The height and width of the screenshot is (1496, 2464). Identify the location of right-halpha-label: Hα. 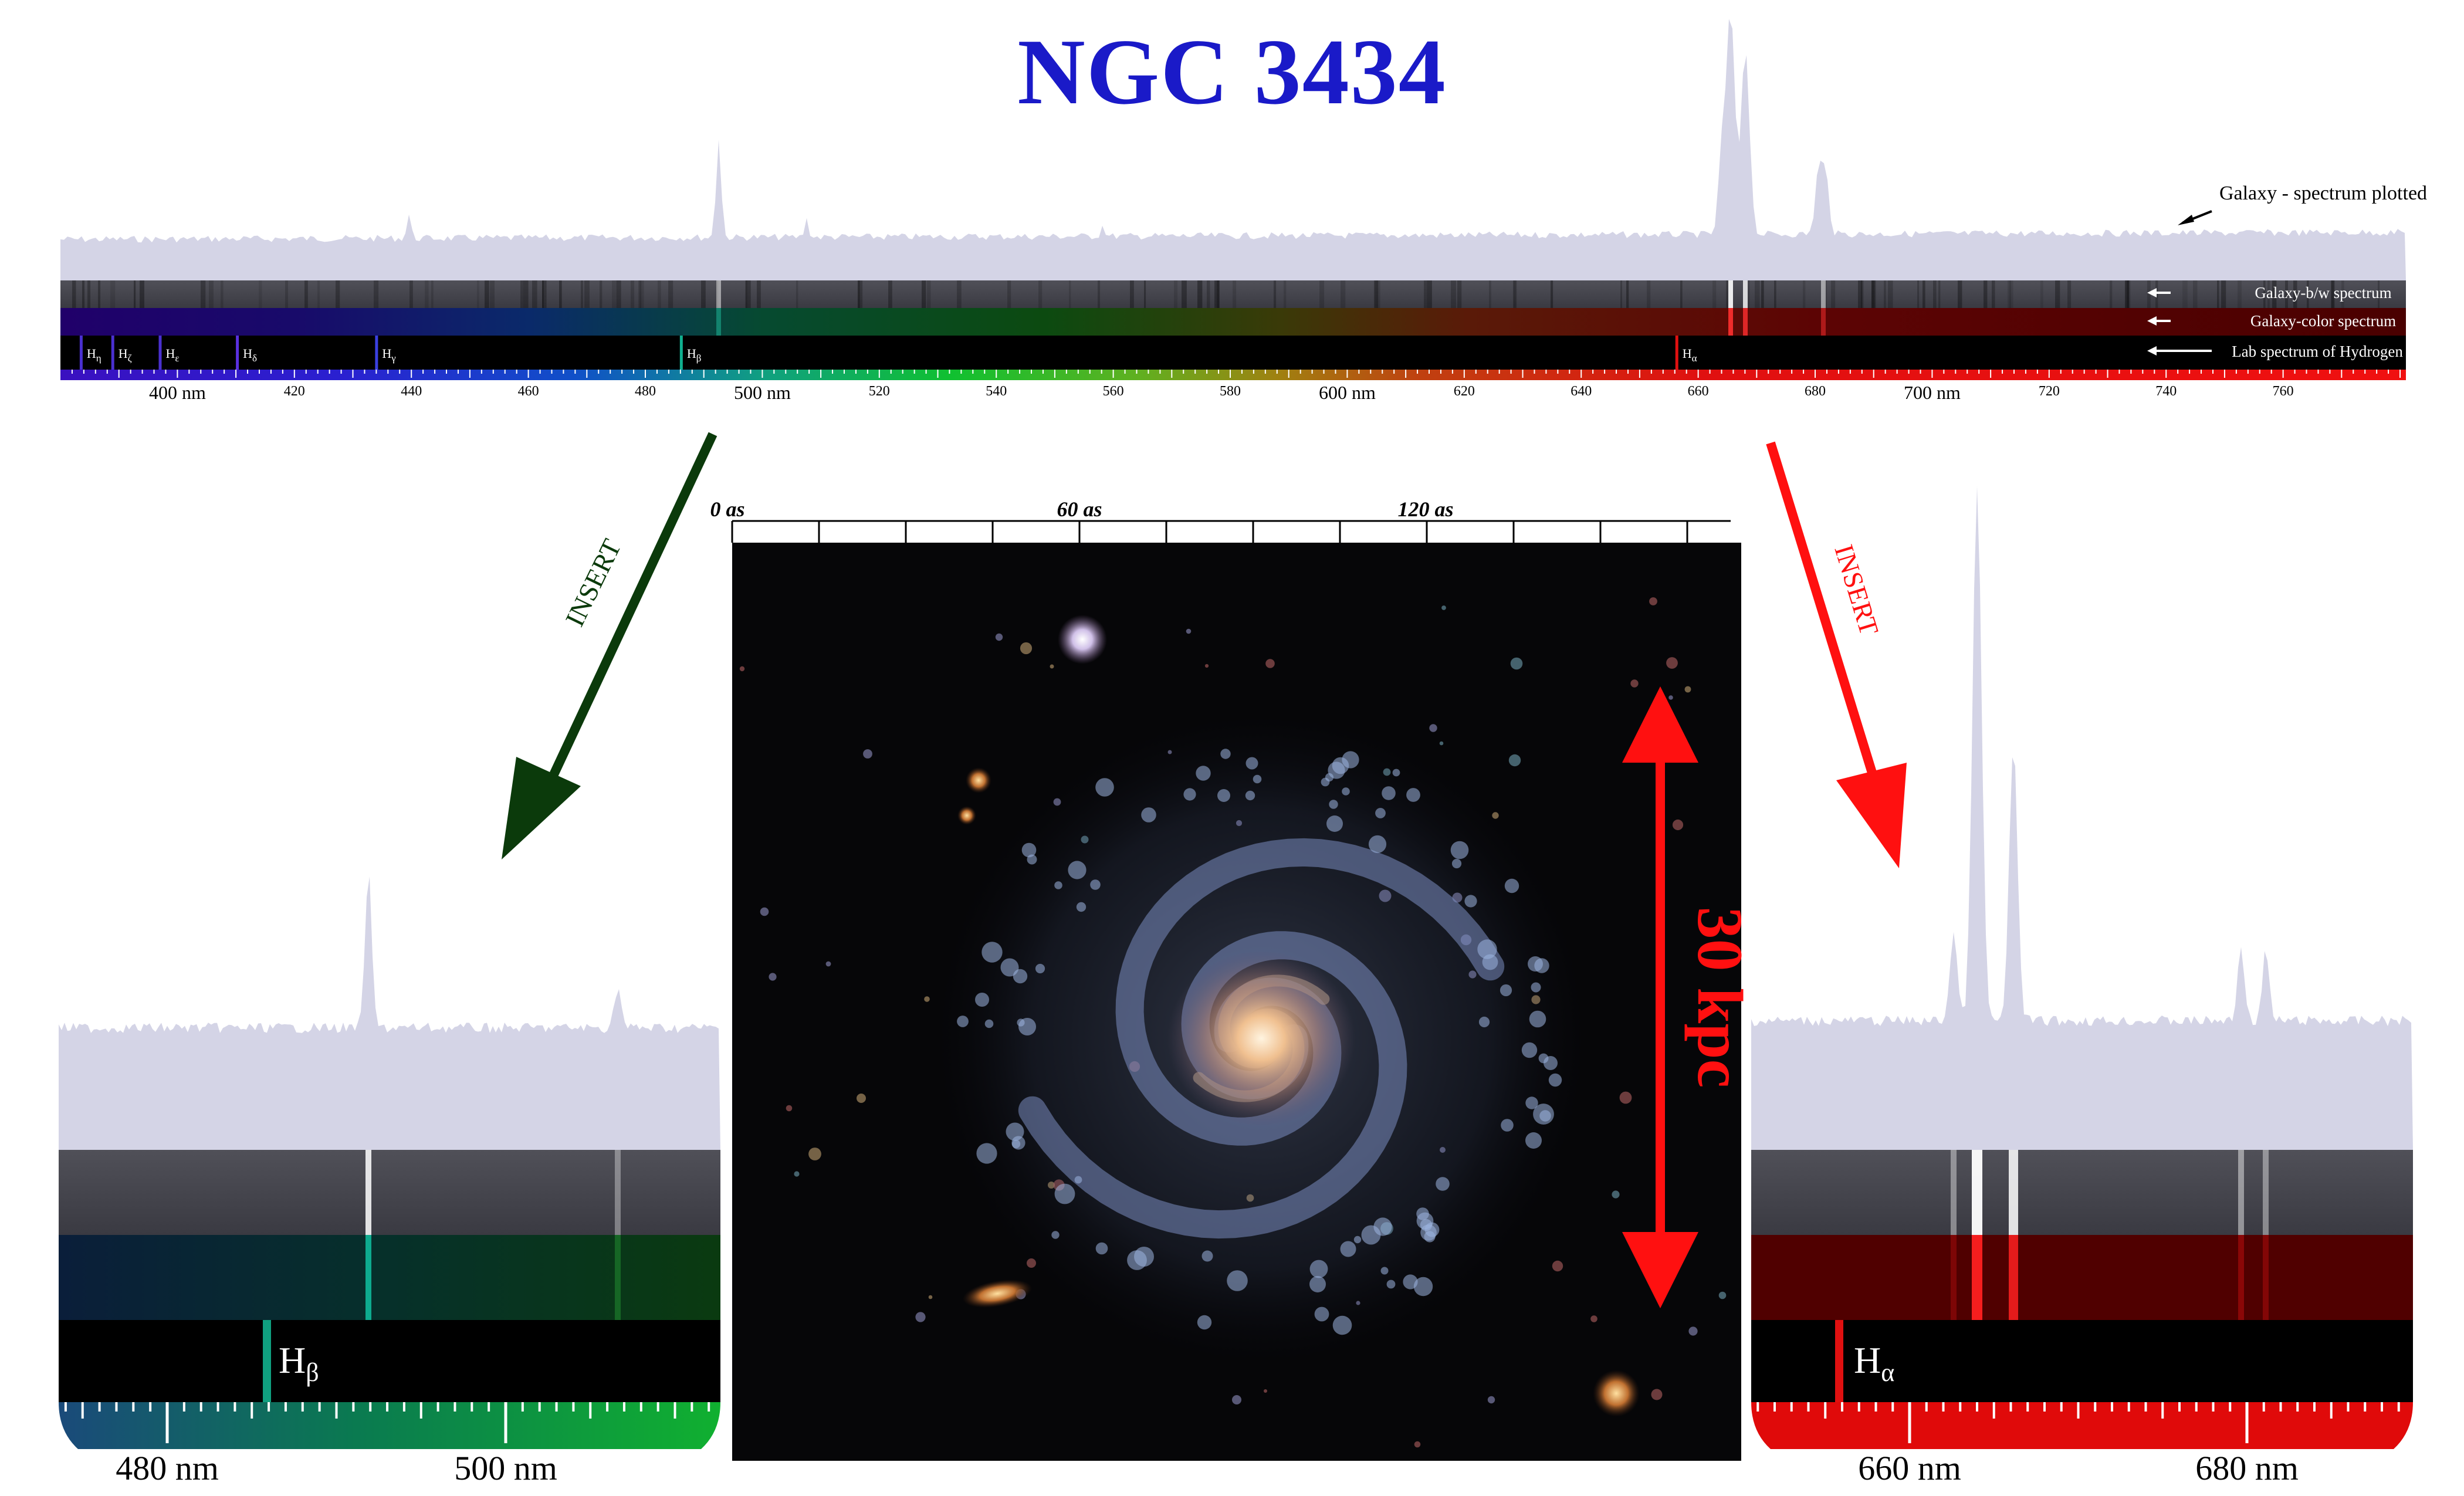
(1874, 1363).